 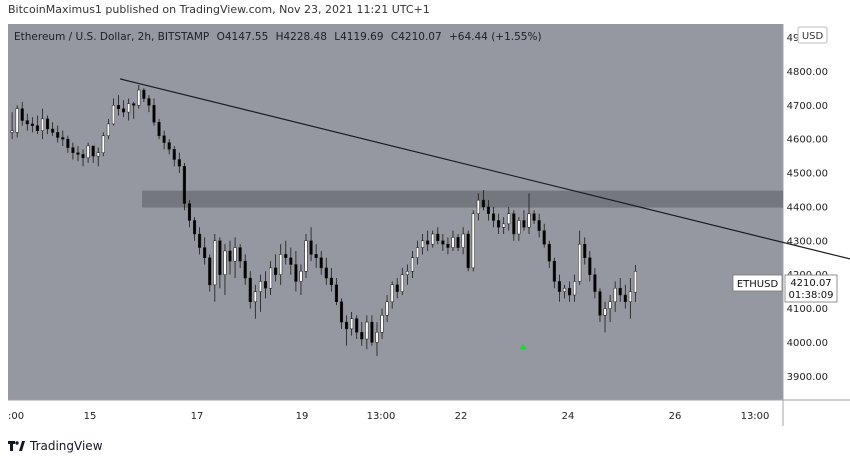 What do you see at coordinates (462, 199) in the screenshot?
I see `resistance-zone` at bounding box center [462, 199].